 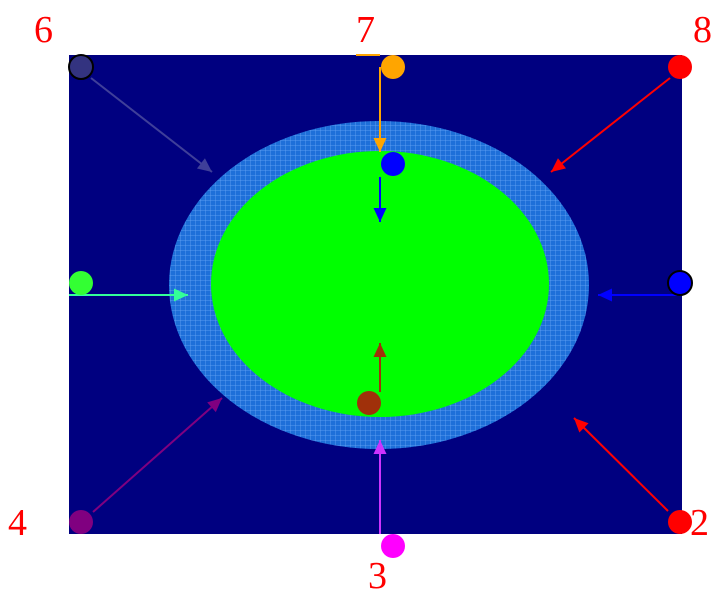 What do you see at coordinates (151, 125) in the screenshot?
I see `arrow-from-top-left` at bounding box center [151, 125].